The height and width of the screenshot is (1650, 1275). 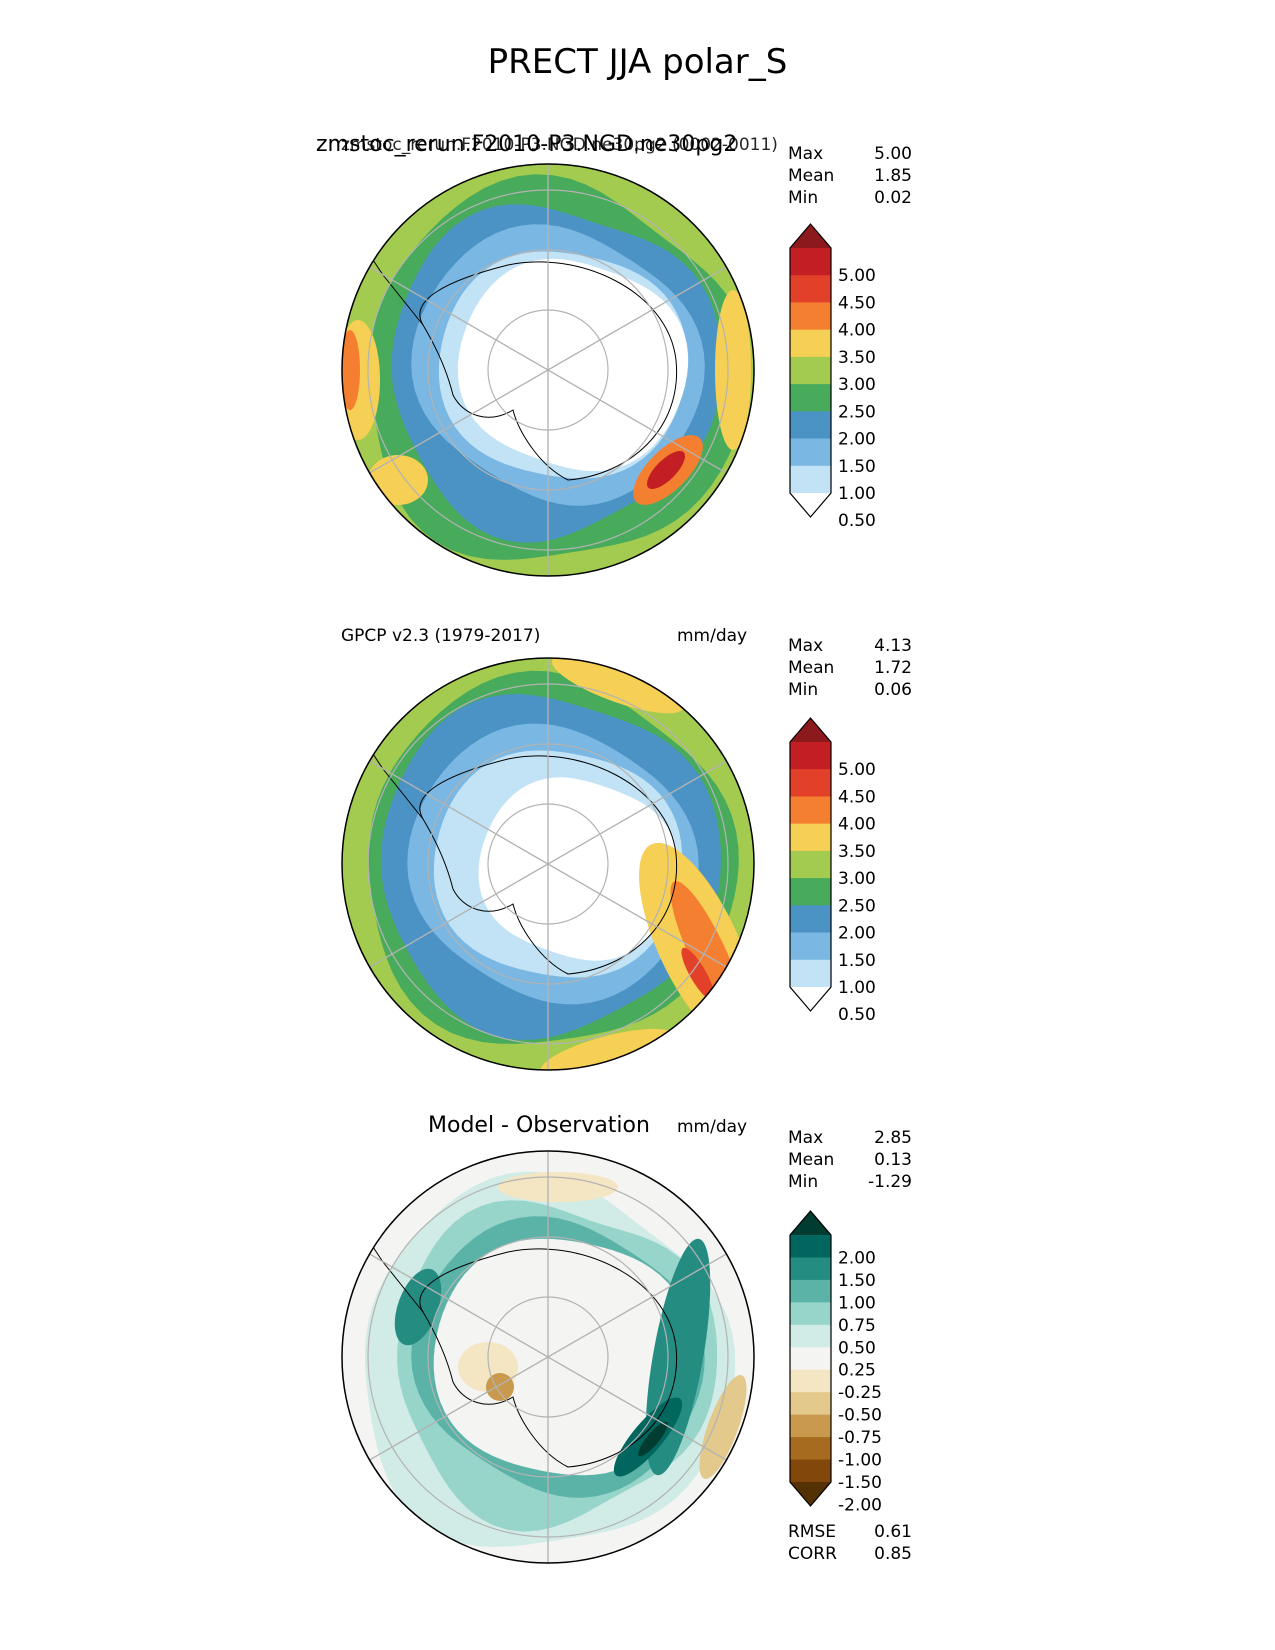 I want to click on stat-label: CORR, so click(x=812, y=1554).